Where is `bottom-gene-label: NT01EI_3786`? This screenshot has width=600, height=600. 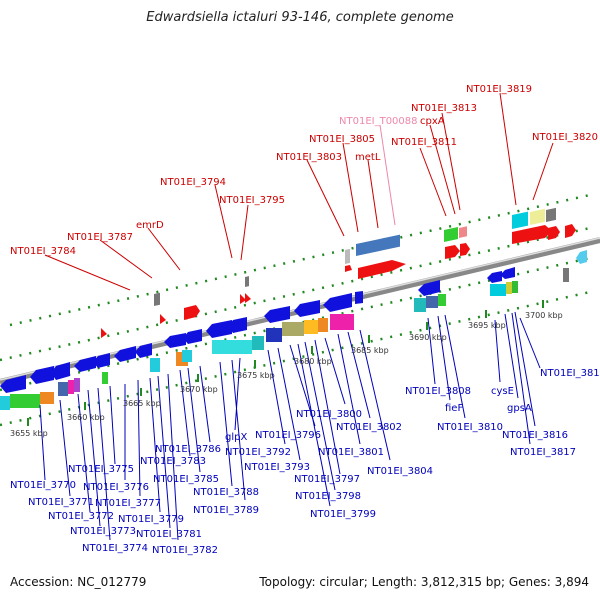
bottom-gene-label: NT01EI_3786 is located at coordinates (188, 449).